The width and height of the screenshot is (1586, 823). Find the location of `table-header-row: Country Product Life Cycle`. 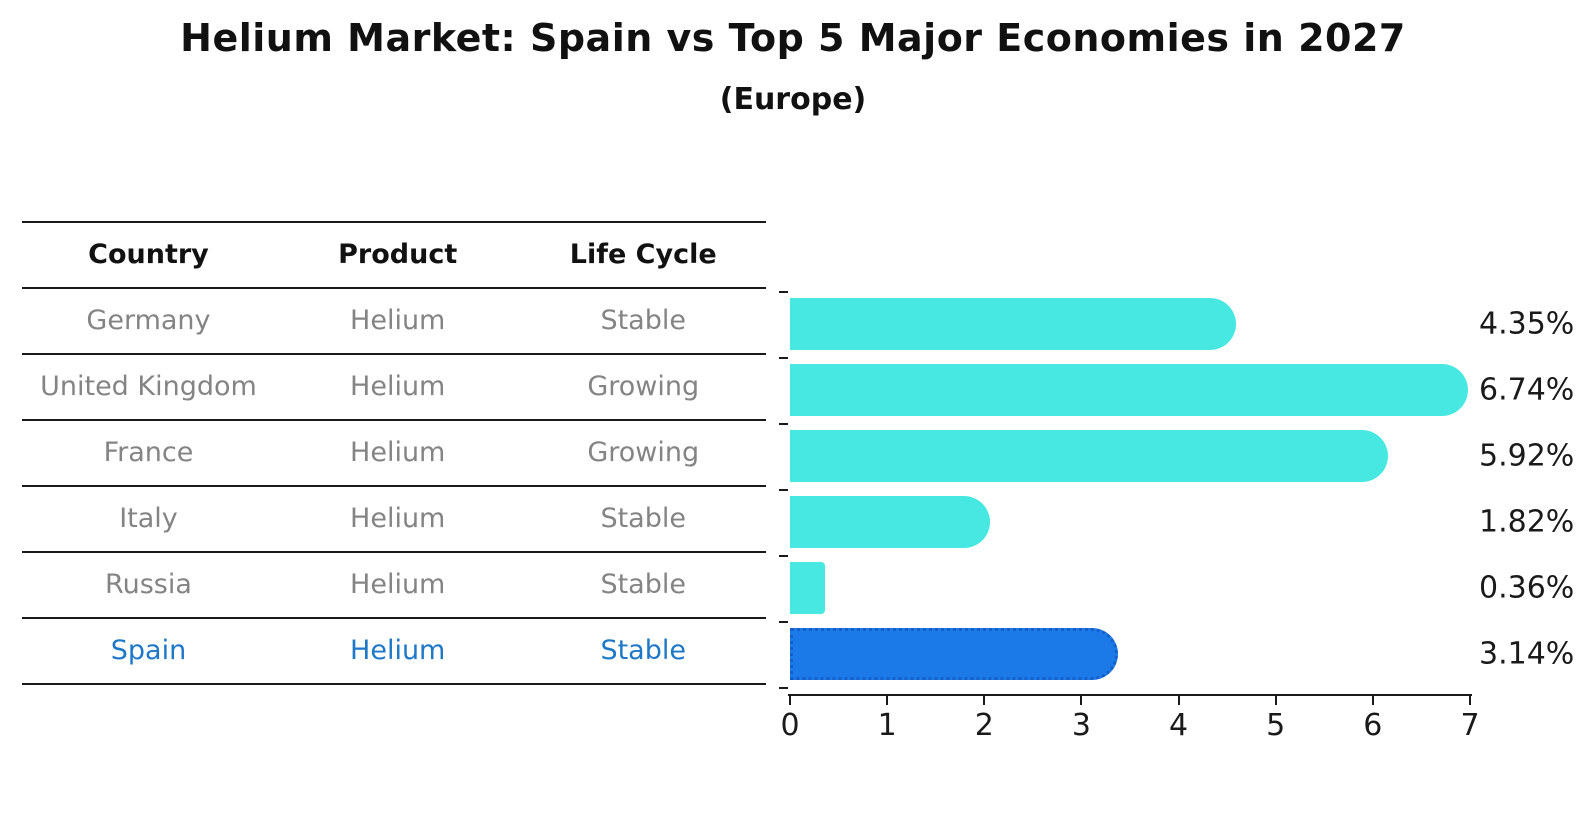

table-header-row: Country Product Life Cycle is located at coordinates (394, 256).